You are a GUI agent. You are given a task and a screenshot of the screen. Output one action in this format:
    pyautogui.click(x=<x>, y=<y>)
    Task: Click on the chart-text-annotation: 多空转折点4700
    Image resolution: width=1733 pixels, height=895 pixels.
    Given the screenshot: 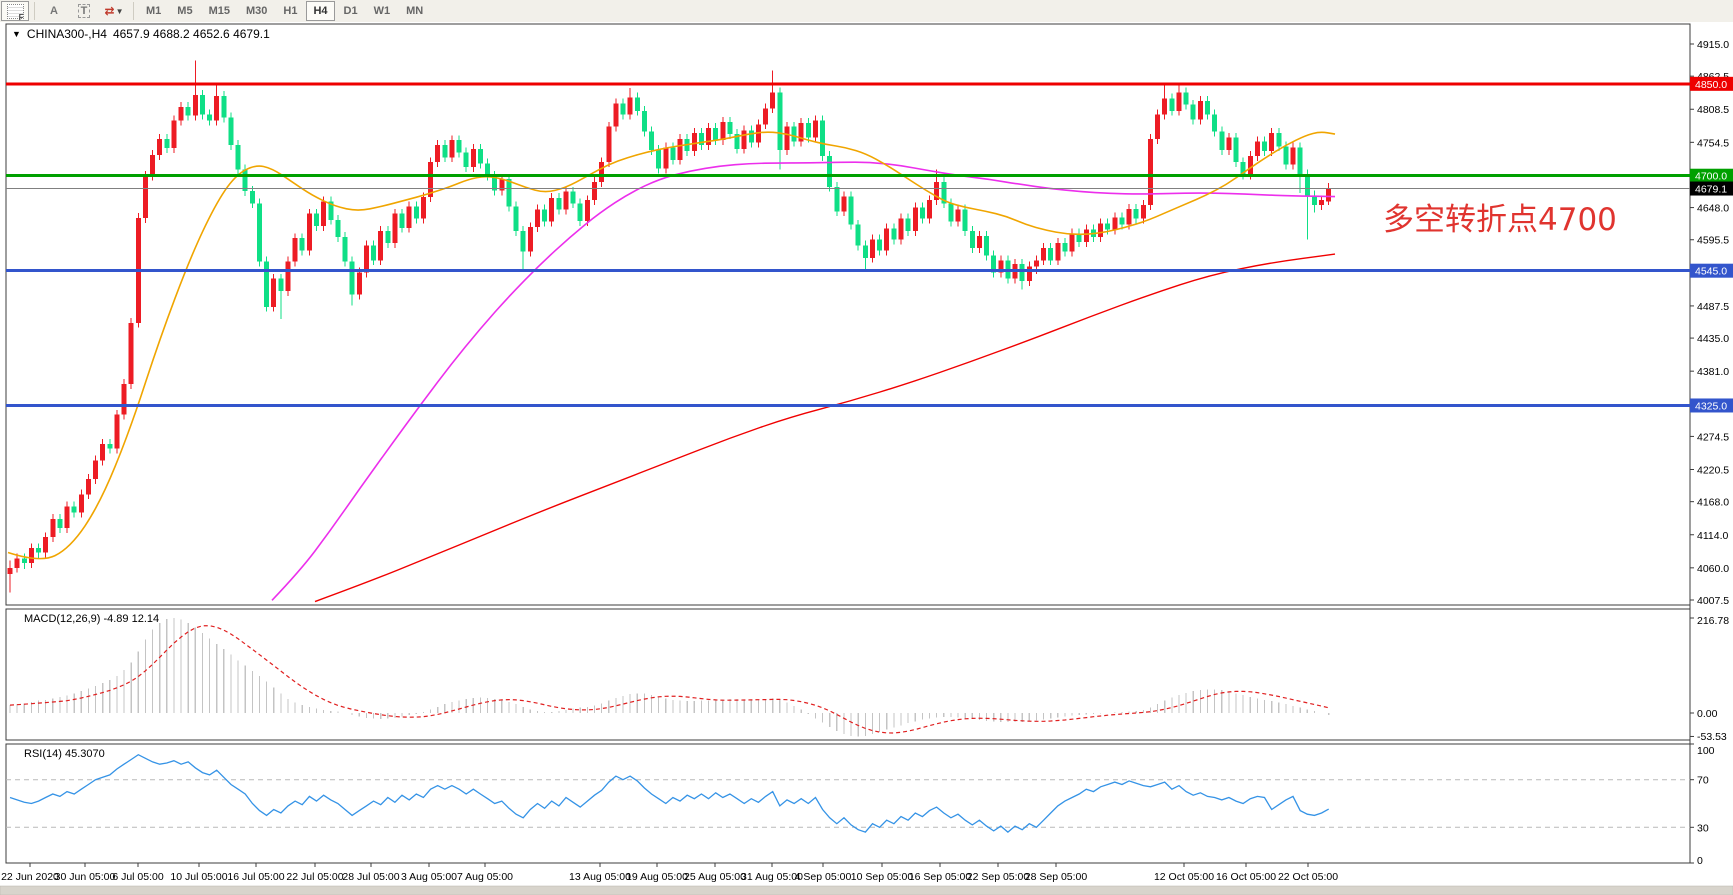 What is the action you would take?
    pyautogui.click(x=1500, y=220)
    